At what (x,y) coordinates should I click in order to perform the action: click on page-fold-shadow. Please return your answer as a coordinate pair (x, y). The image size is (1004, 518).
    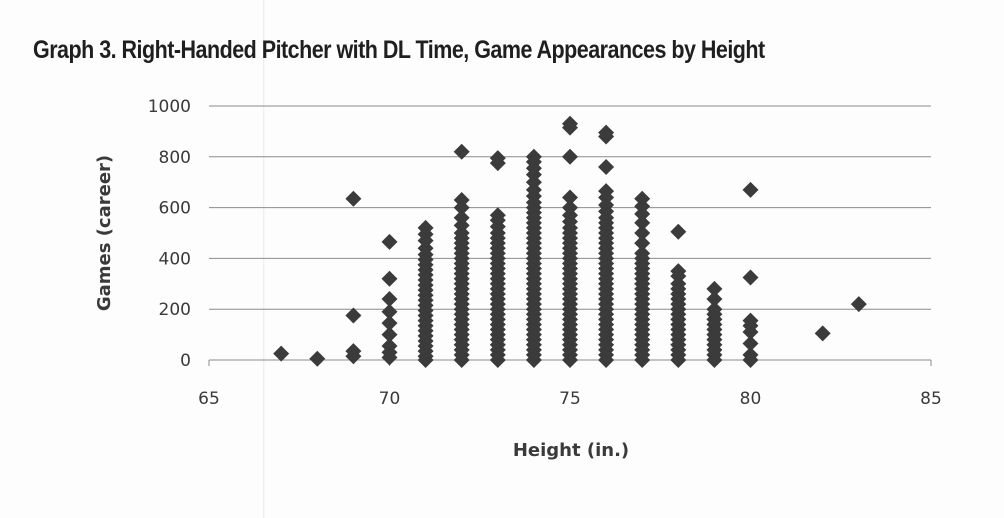
    Looking at the image, I should click on (264, 259).